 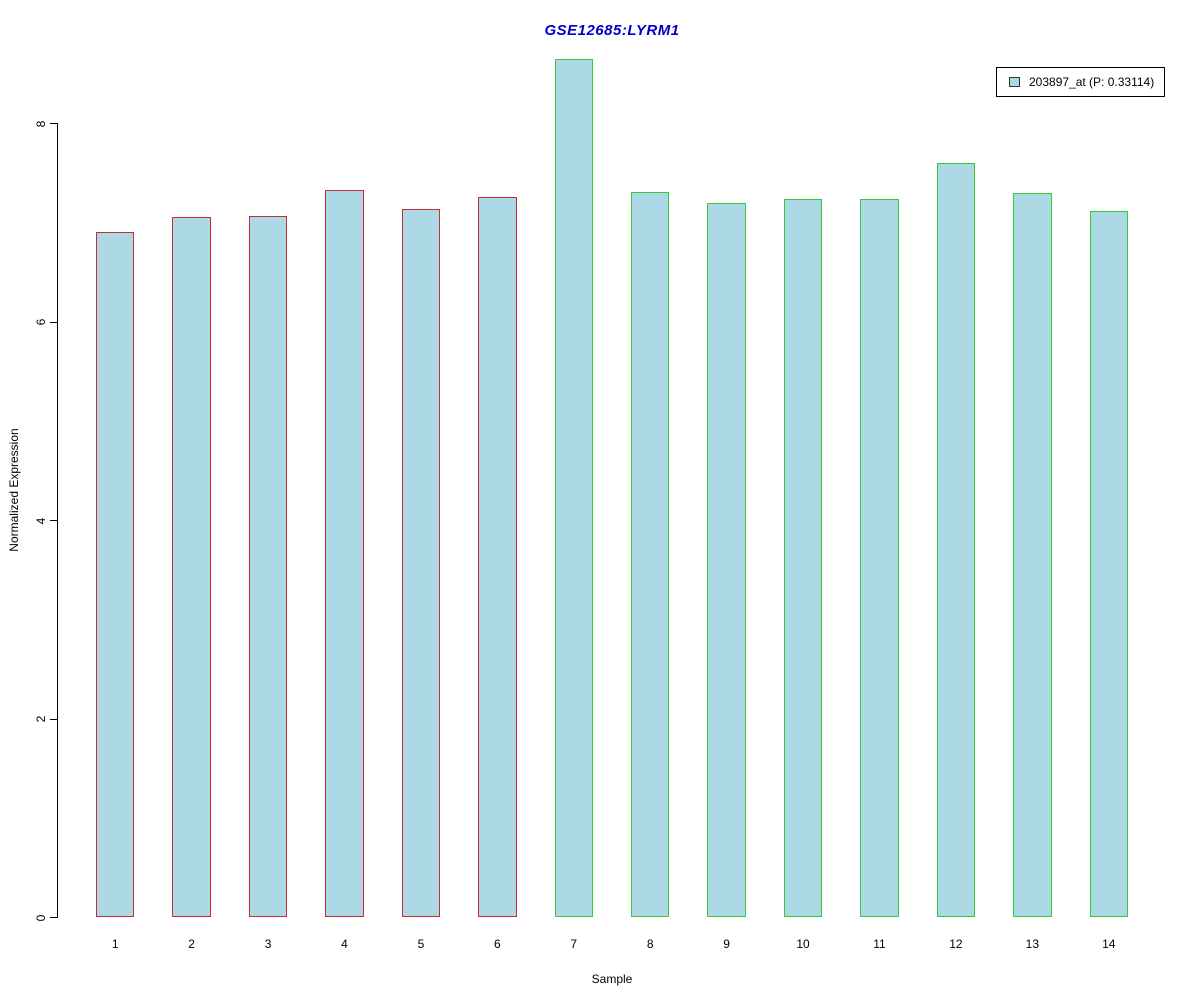 I want to click on y-tick-label: 4, so click(x=41, y=521).